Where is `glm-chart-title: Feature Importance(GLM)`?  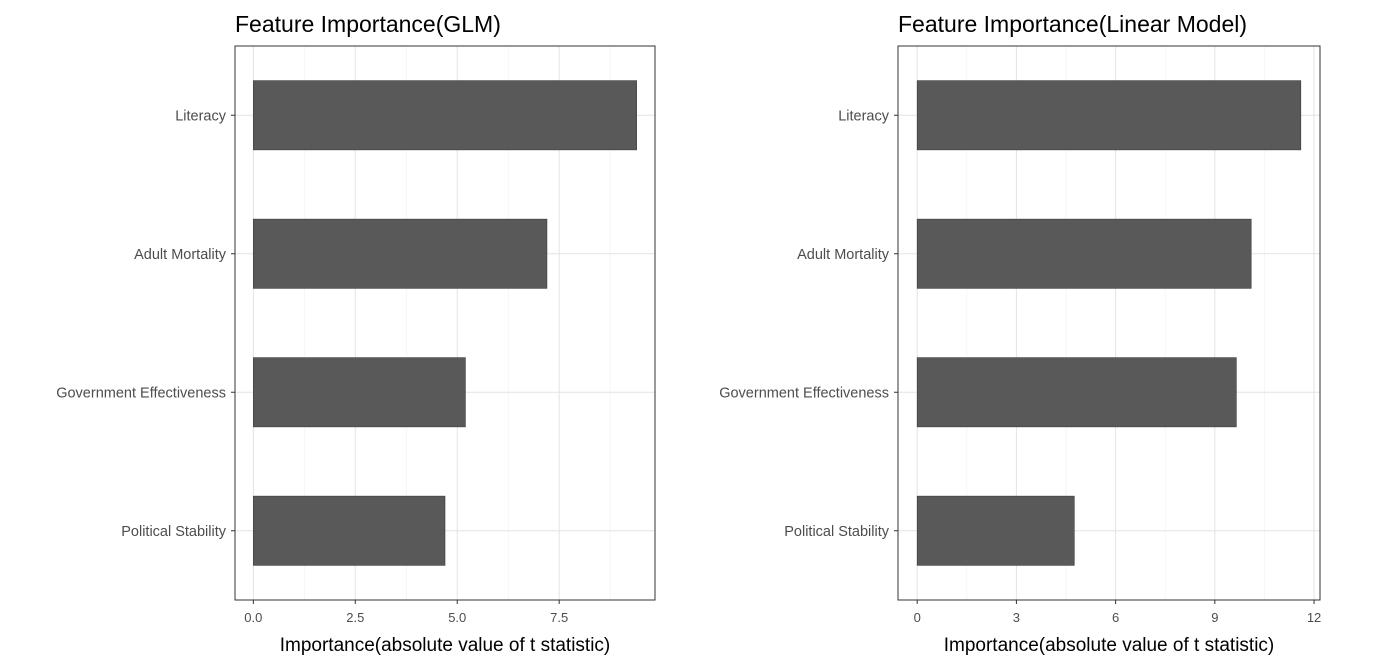 glm-chart-title: Feature Importance(GLM) is located at coordinates (368, 24).